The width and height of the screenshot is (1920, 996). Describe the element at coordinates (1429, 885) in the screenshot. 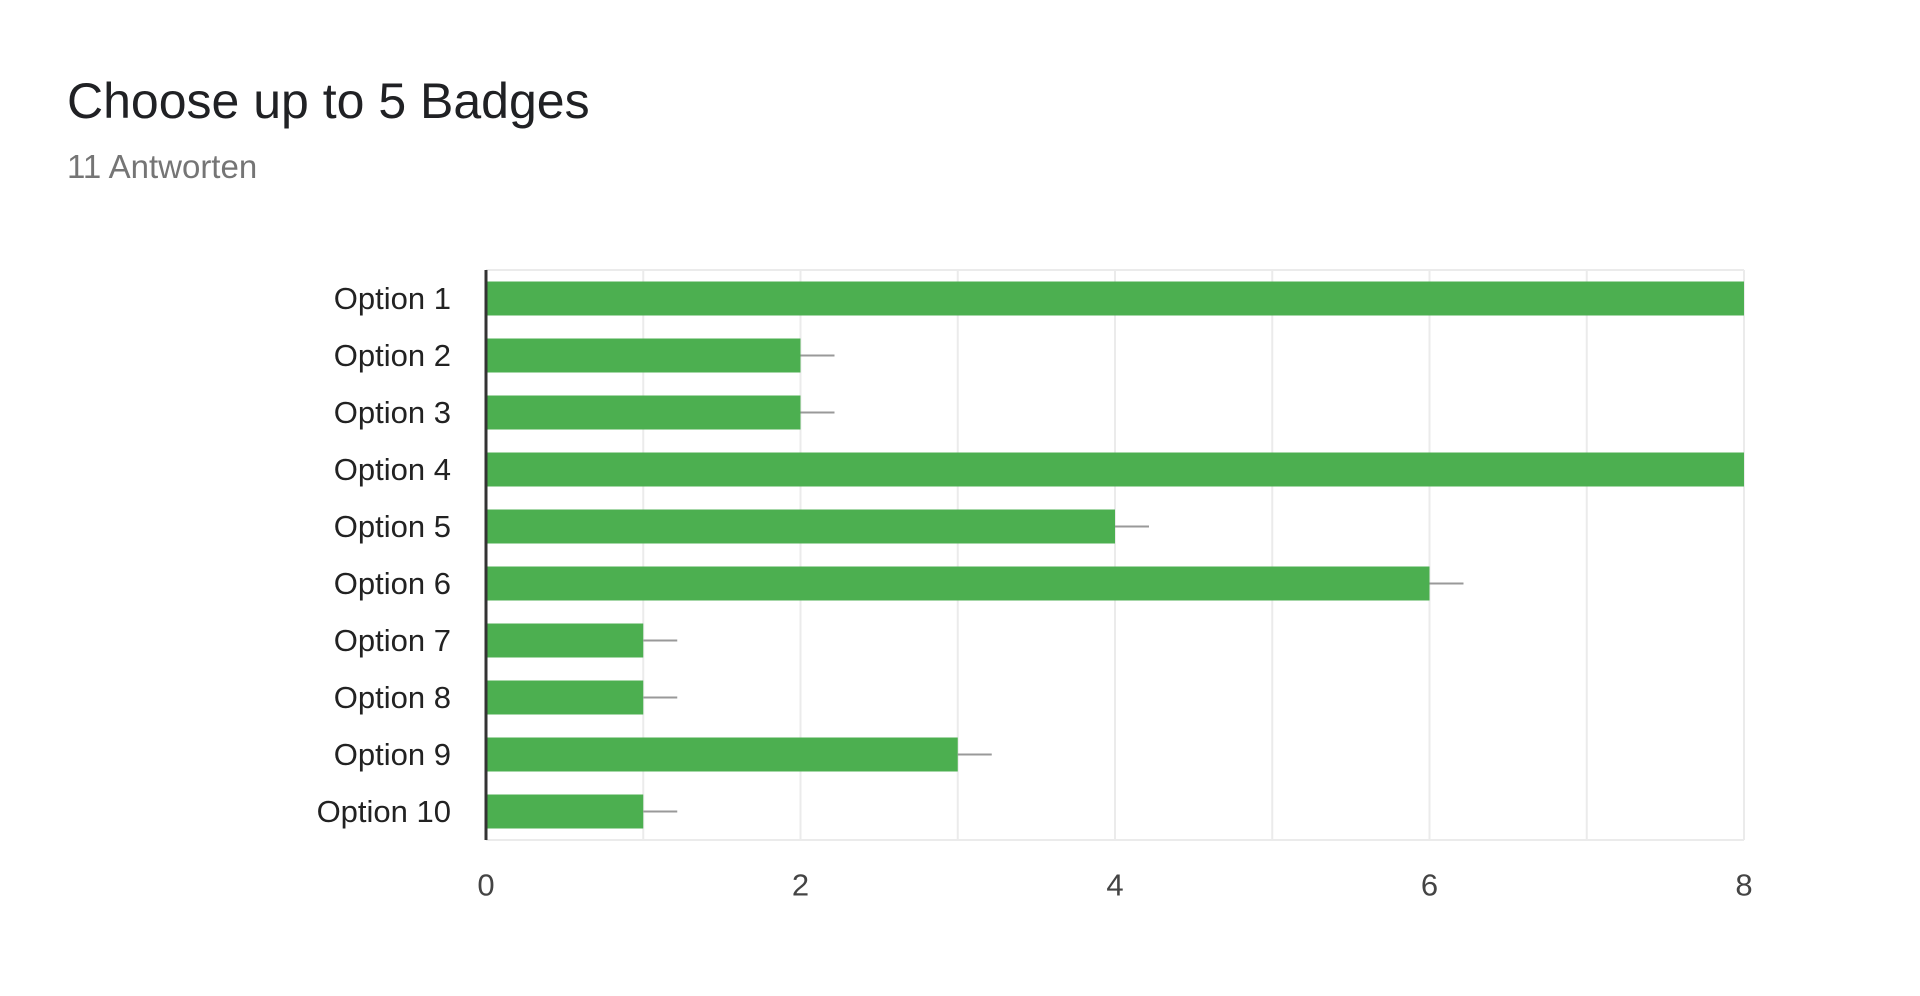

I see `x-tick-label: 6` at that location.